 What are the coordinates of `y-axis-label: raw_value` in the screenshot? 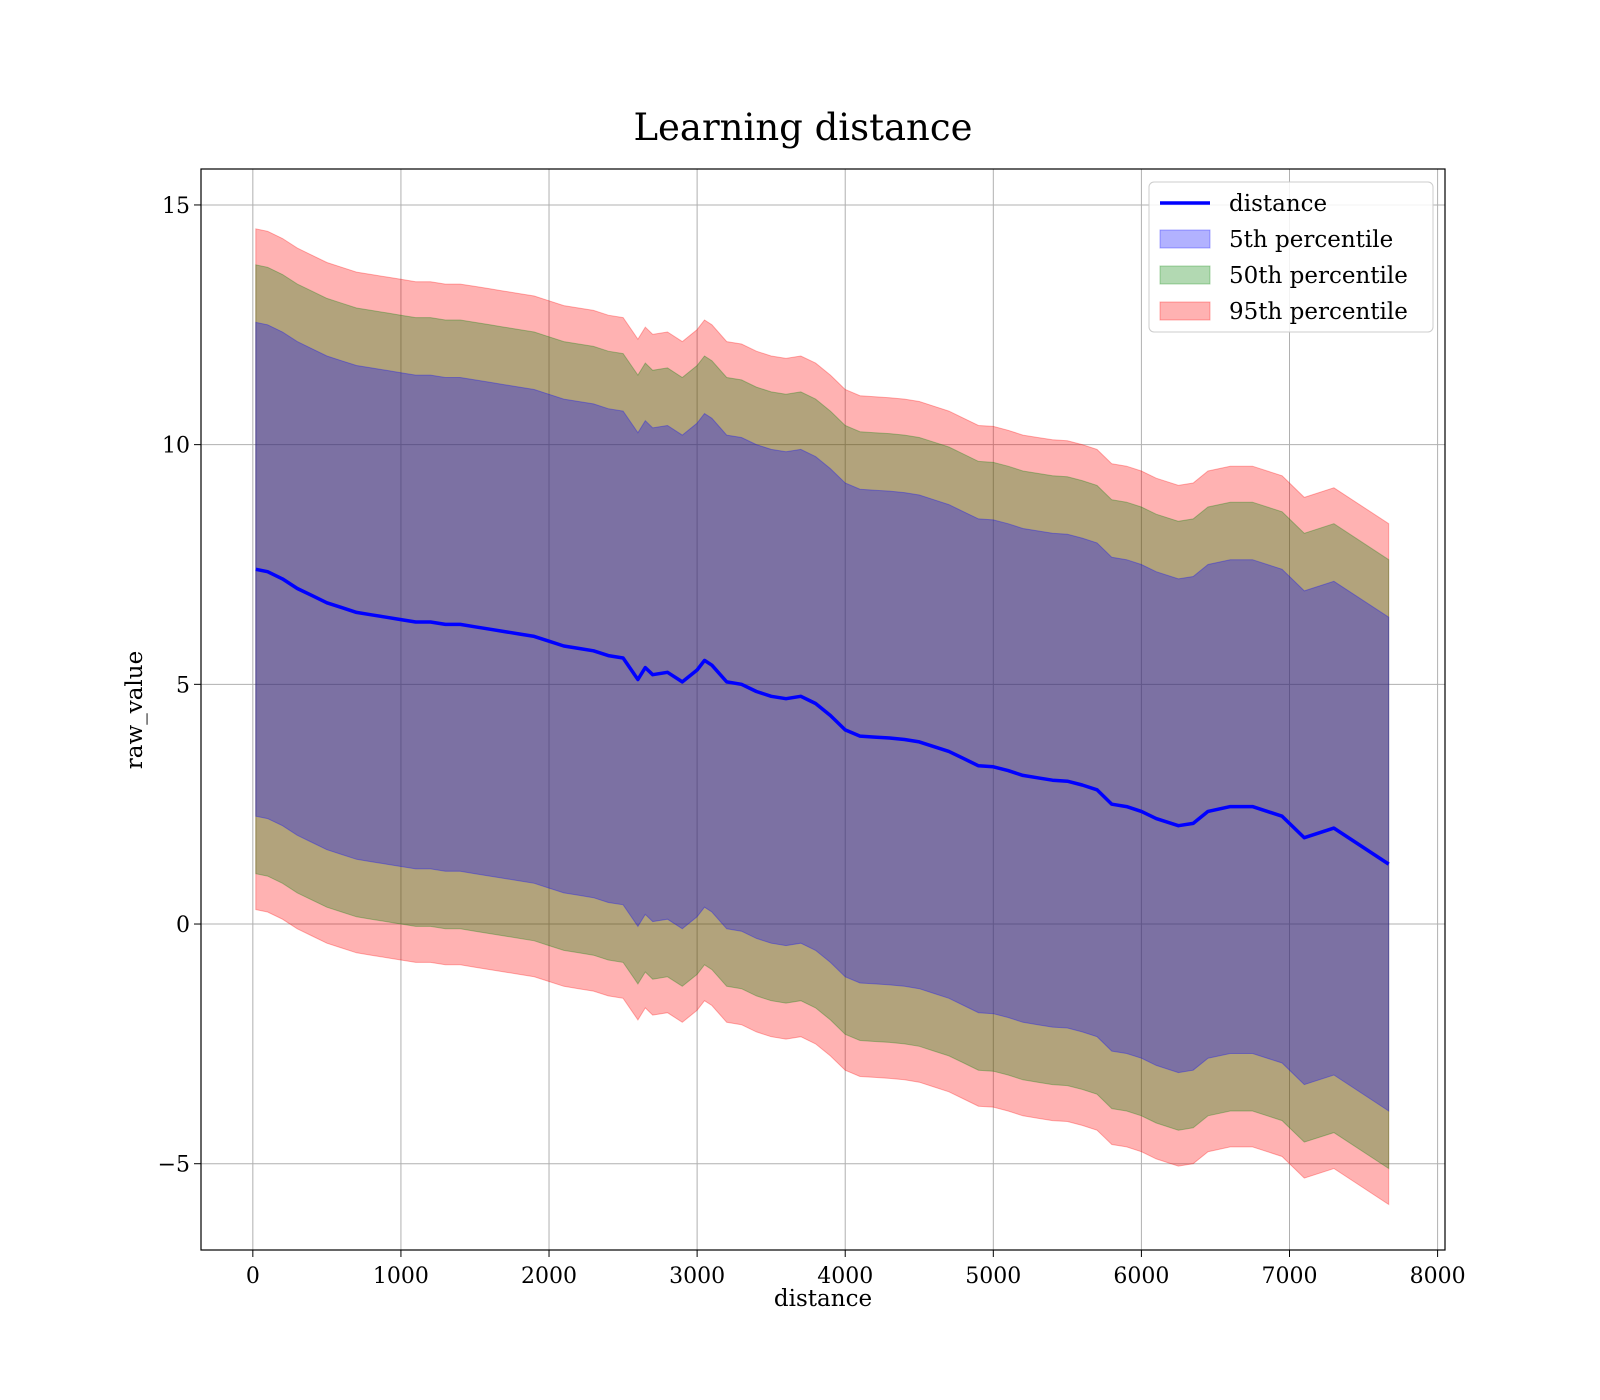 It's located at (135, 710).